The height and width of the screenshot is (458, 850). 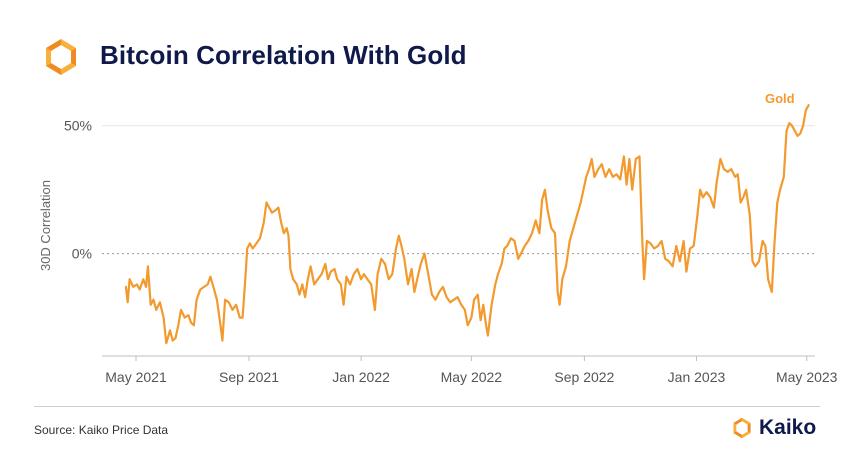 I want to click on footer-divider, so click(x=427, y=406).